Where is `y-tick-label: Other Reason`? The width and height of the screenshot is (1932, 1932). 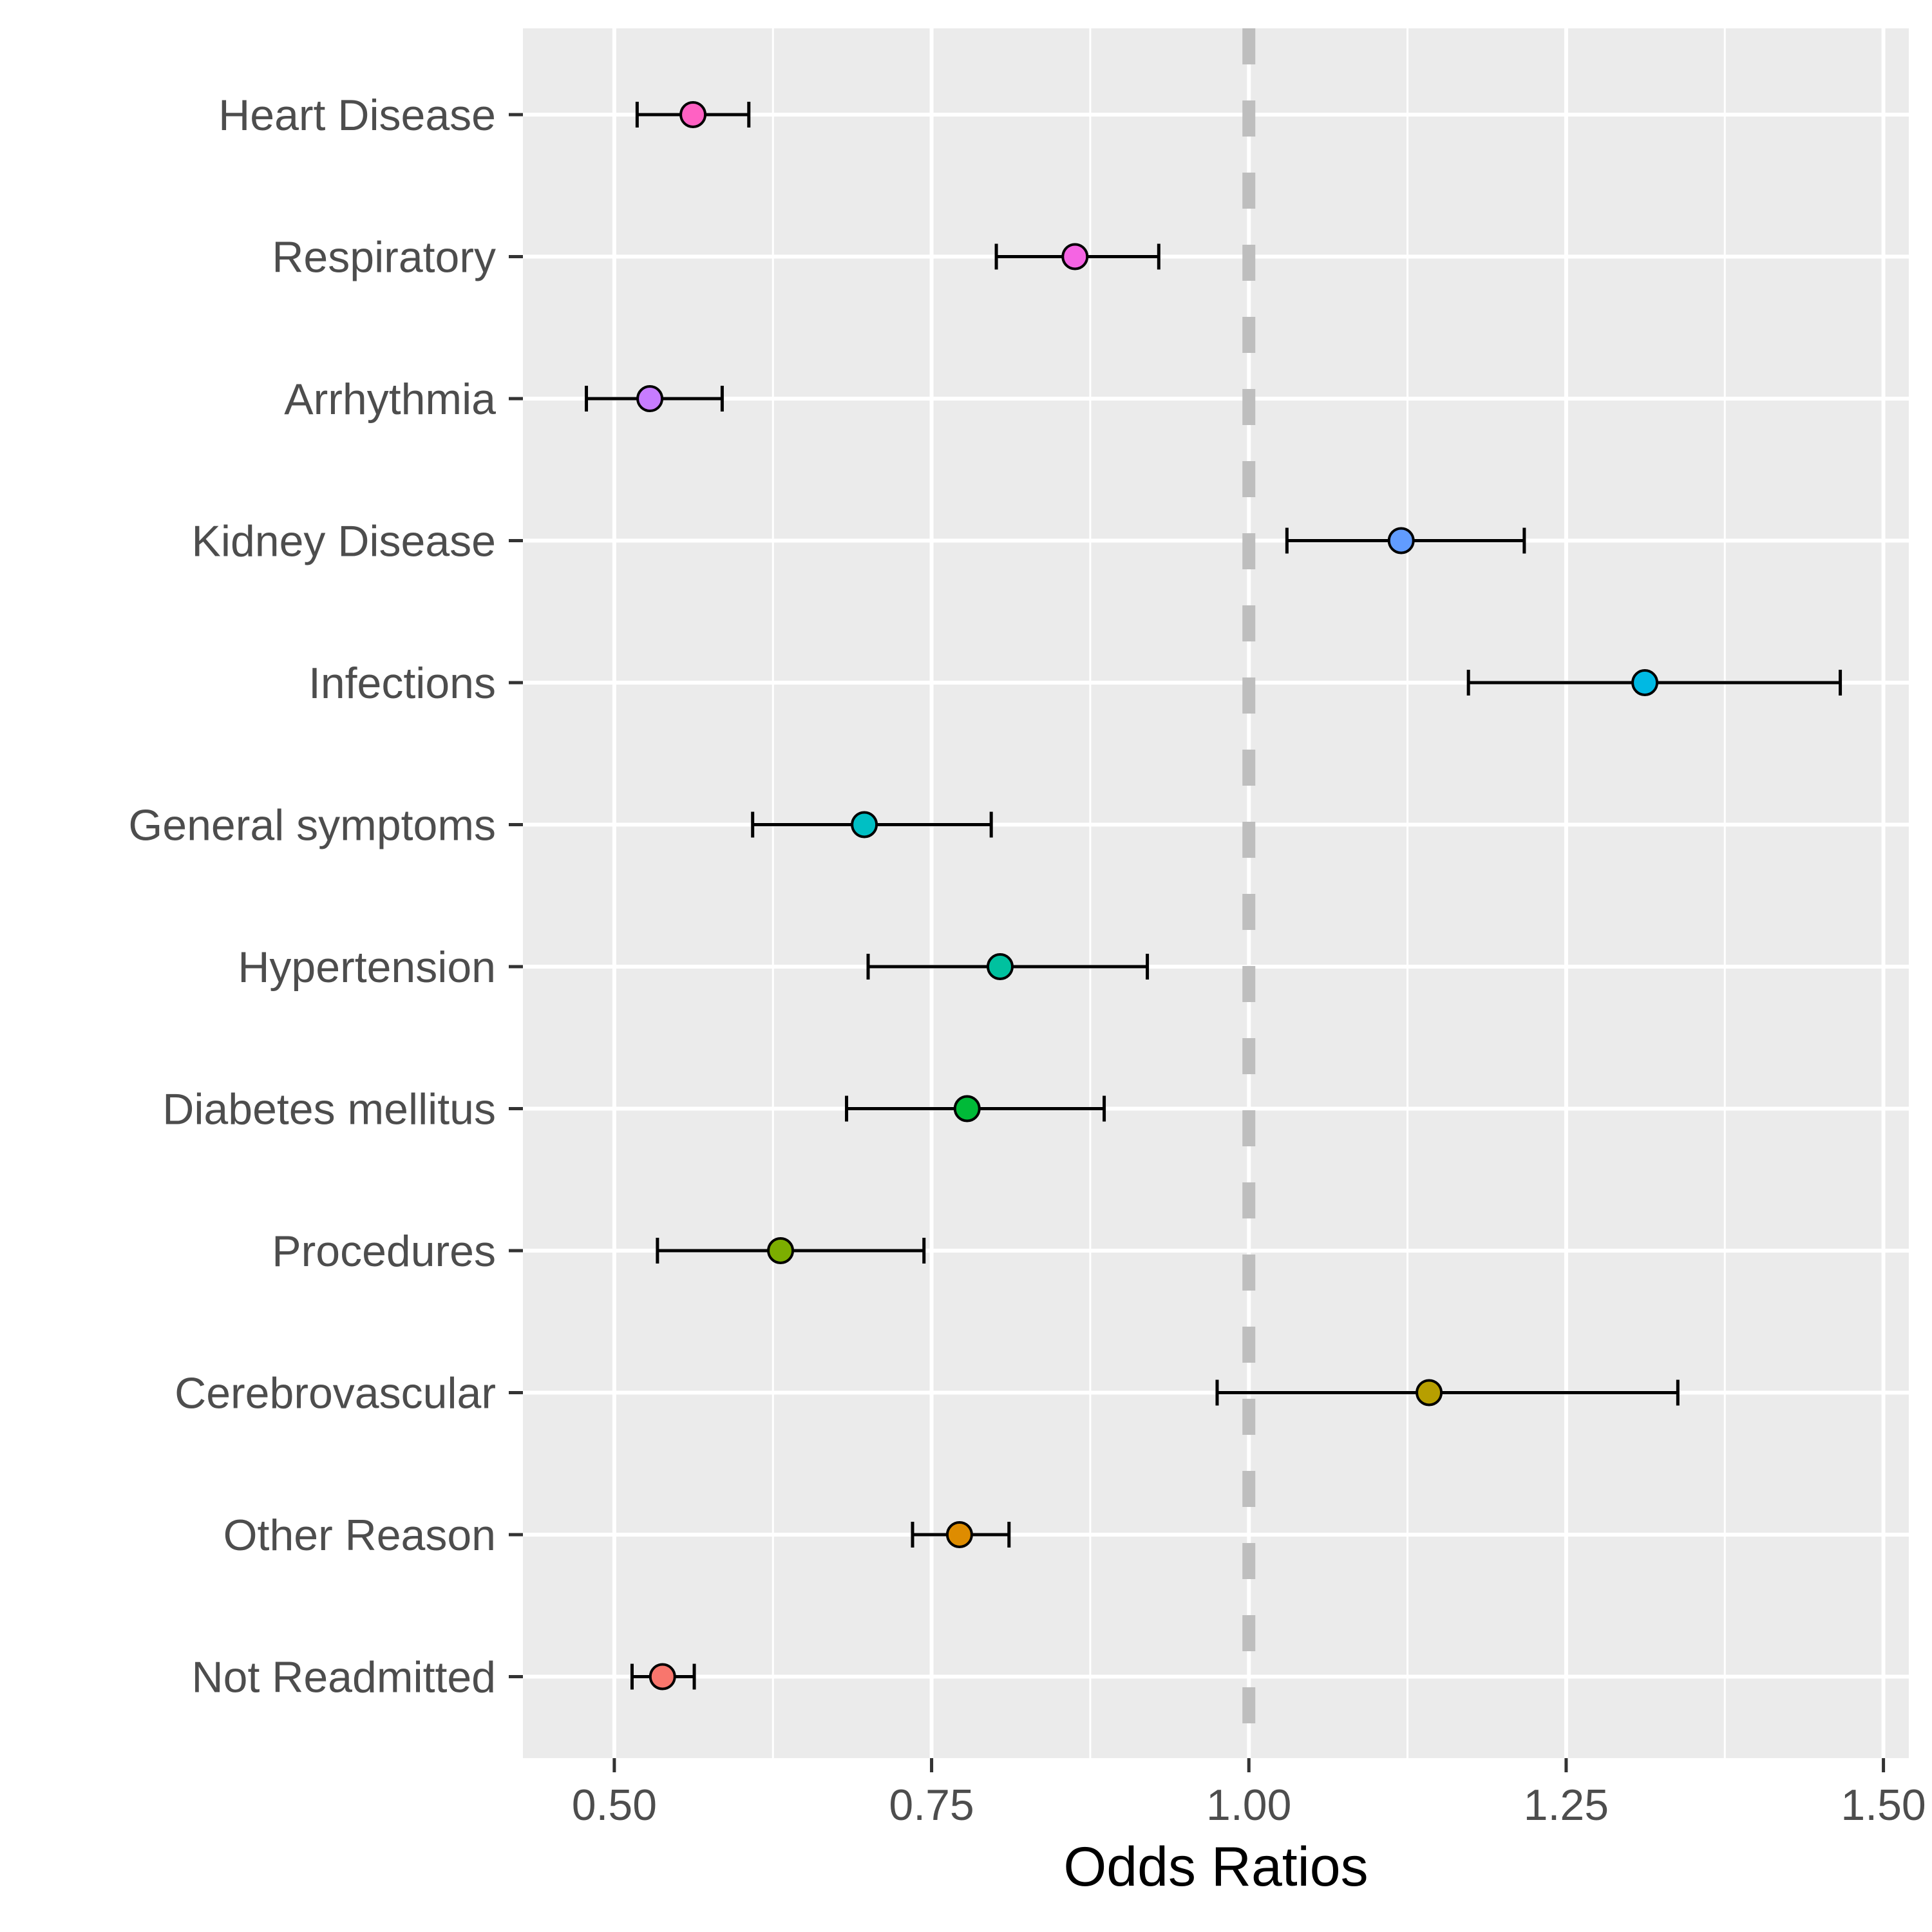
y-tick-label: Other Reason is located at coordinates (359, 1535).